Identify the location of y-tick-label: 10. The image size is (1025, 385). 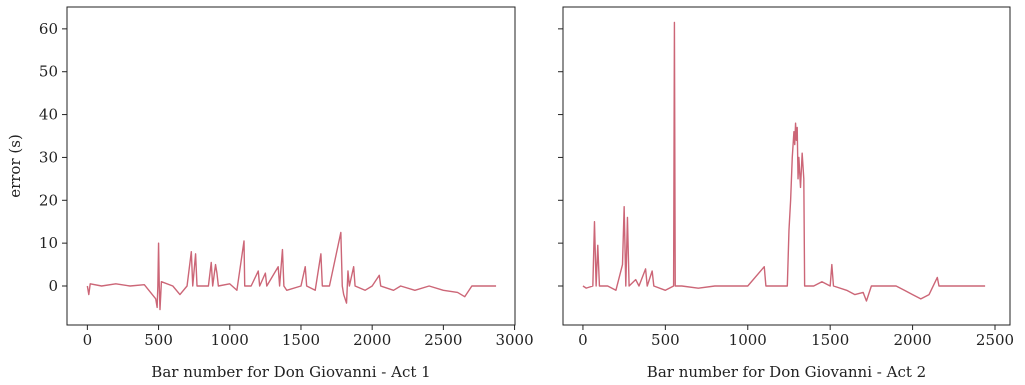
(48, 243).